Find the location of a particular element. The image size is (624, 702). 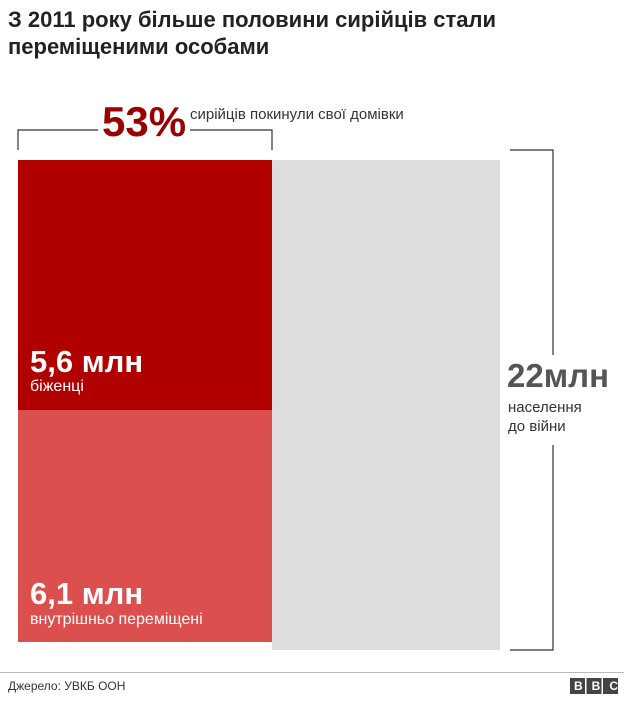

refugees-label: біженці is located at coordinates (57, 386).